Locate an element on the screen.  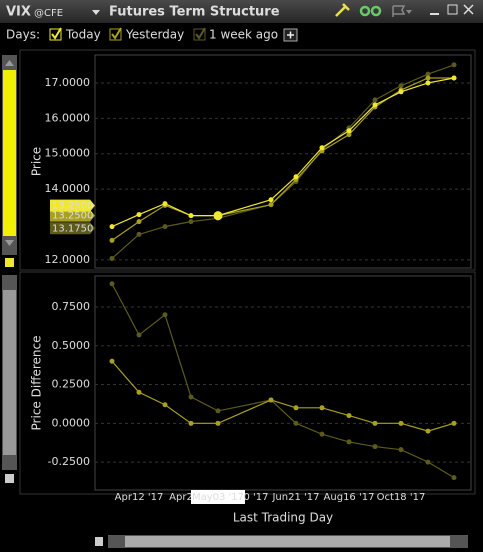
add-button is located at coordinates (290, 35).